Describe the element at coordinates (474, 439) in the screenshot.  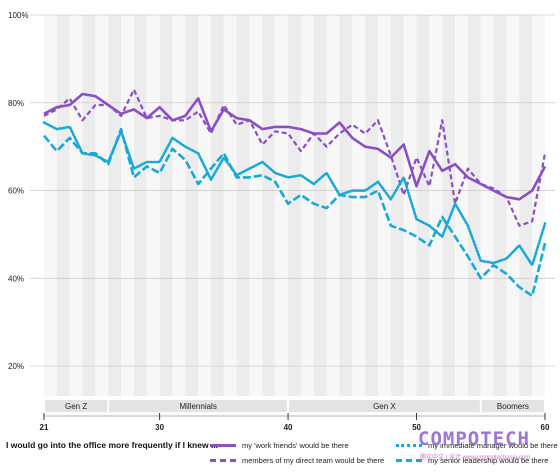
I see `watermark-logo: COMPOTECH` at that location.